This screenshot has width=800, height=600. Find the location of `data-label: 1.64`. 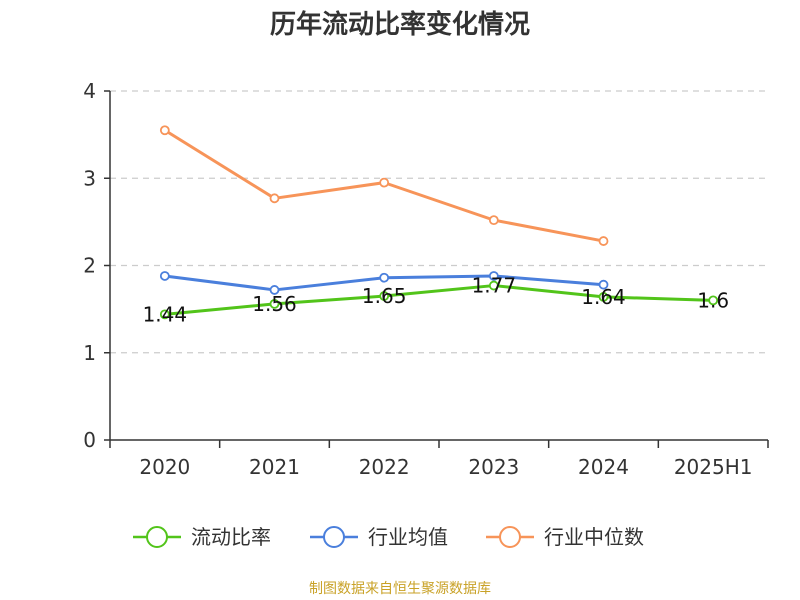

data-label: 1.64 is located at coordinates (603, 297).